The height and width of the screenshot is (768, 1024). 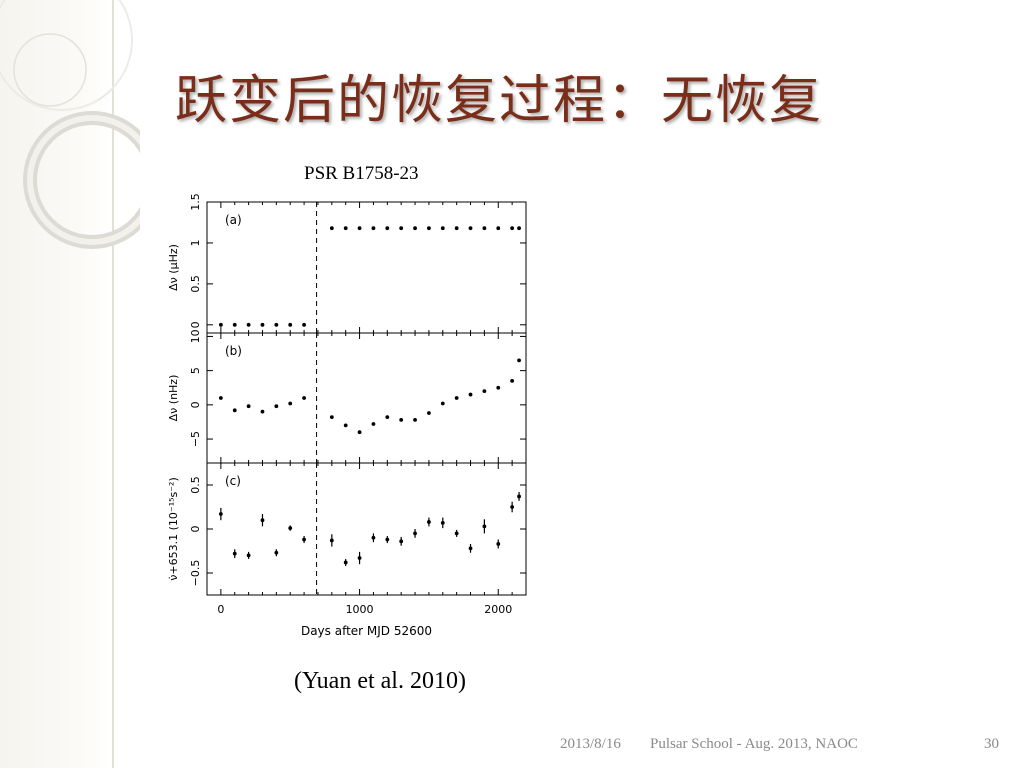 What do you see at coordinates (113, 384) in the screenshot?
I see `sidebar-divider` at bounding box center [113, 384].